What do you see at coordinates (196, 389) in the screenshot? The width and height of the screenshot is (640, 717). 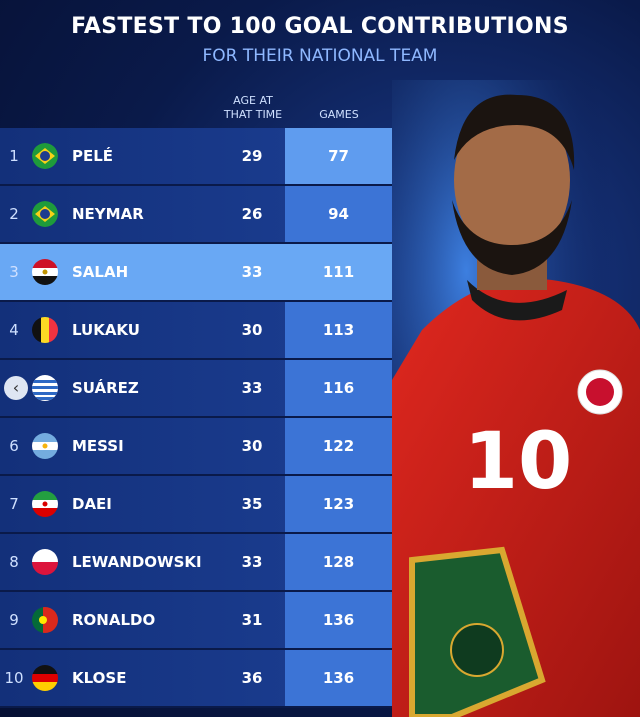 I see `table-row: ‹ SUÁREZ 33 116` at bounding box center [196, 389].